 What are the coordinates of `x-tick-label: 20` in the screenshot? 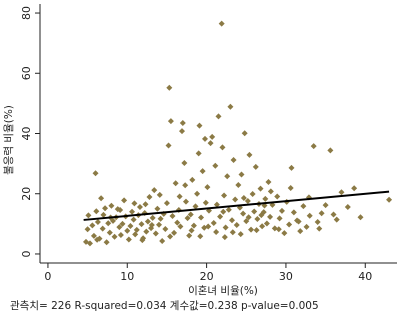 It's located at (207, 276).